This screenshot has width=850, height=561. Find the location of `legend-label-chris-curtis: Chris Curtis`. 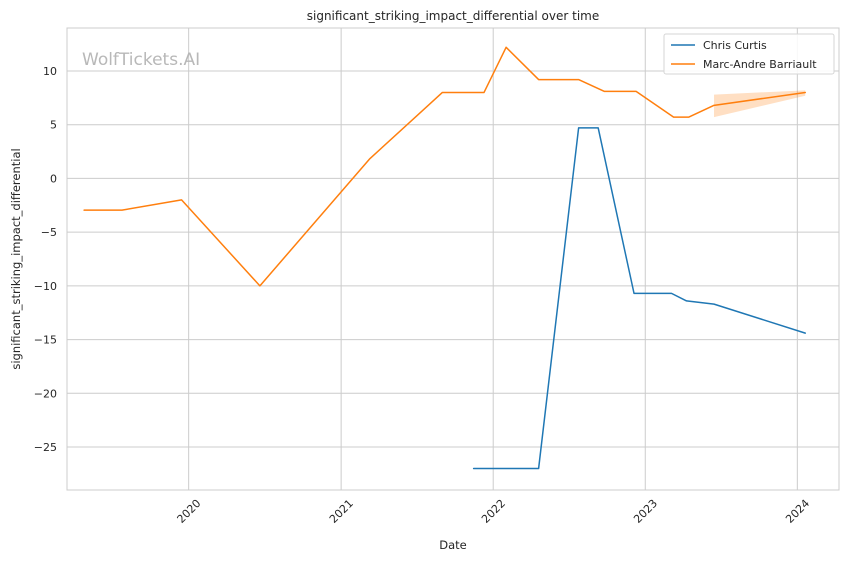

legend-label-chris-curtis: Chris Curtis is located at coordinates (735, 45).